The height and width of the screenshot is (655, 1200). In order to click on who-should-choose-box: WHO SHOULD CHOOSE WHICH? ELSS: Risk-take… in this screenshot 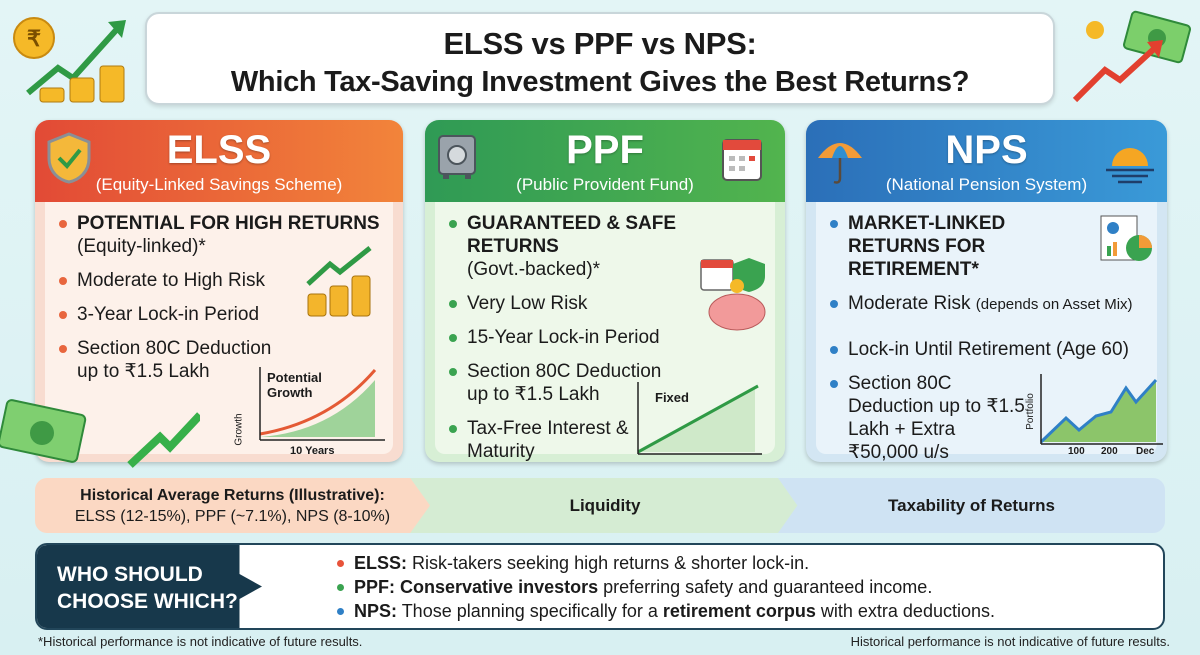, I will do `click(600, 586)`.